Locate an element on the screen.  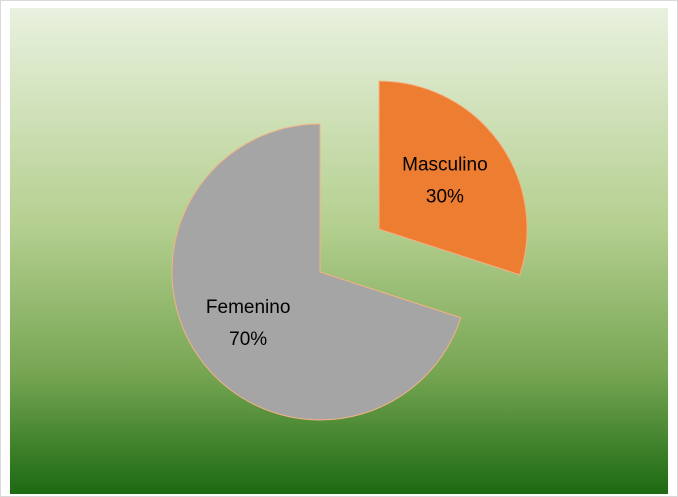
slice-label: Femenino is located at coordinates (248, 307).